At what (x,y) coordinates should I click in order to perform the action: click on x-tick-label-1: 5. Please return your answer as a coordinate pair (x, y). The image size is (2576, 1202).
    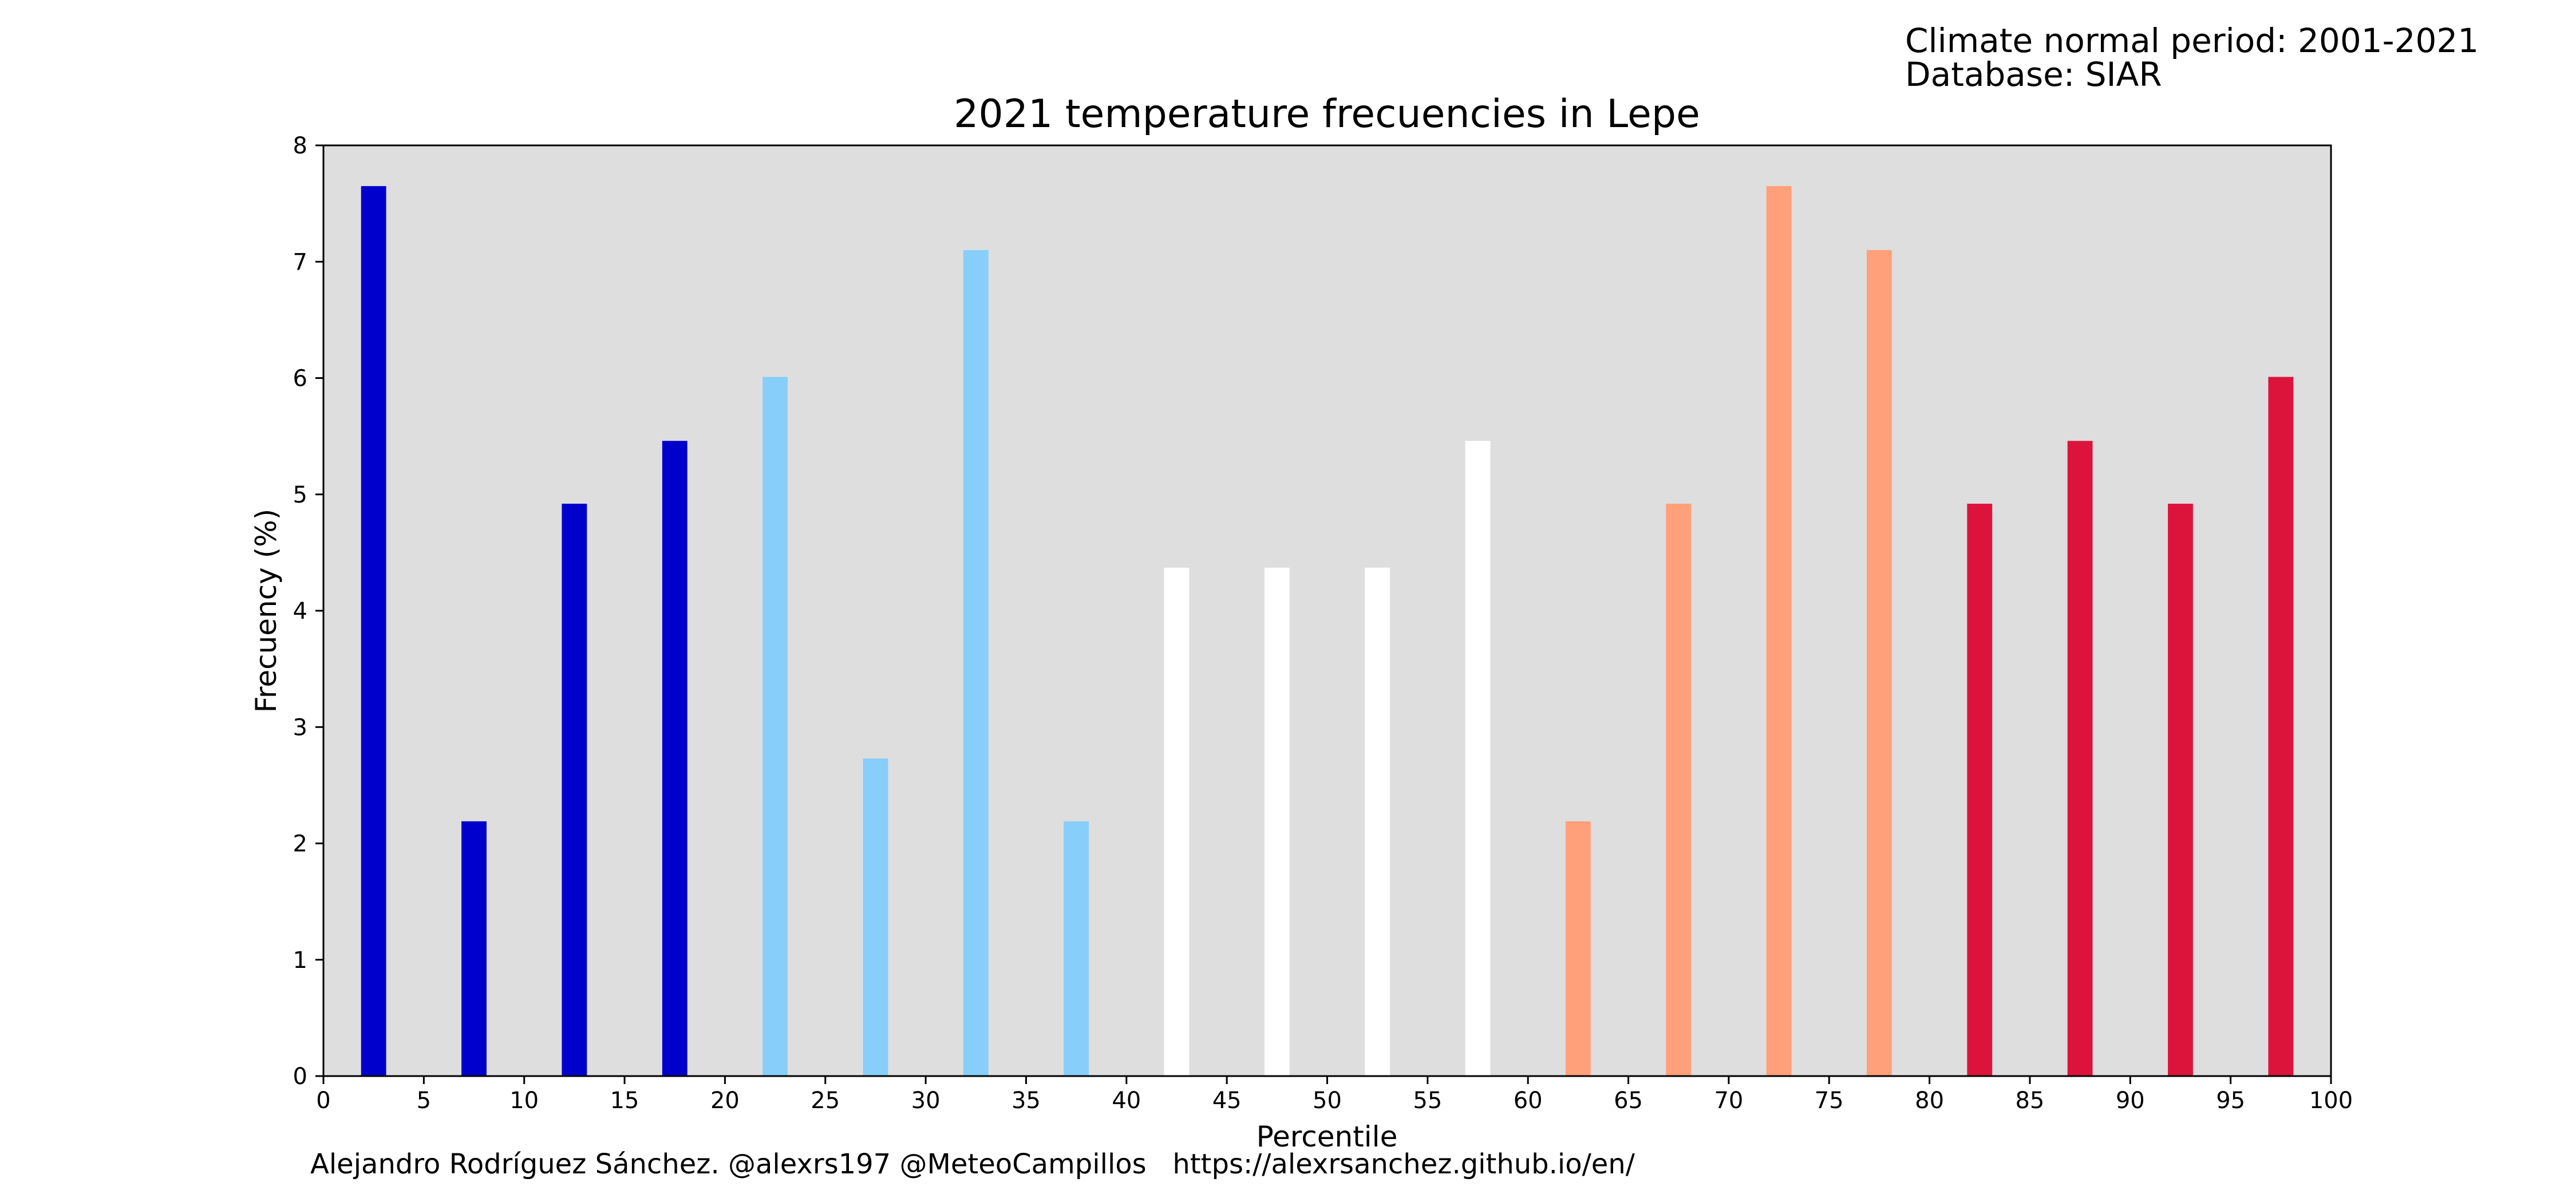
    Looking at the image, I should click on (424, 1101).